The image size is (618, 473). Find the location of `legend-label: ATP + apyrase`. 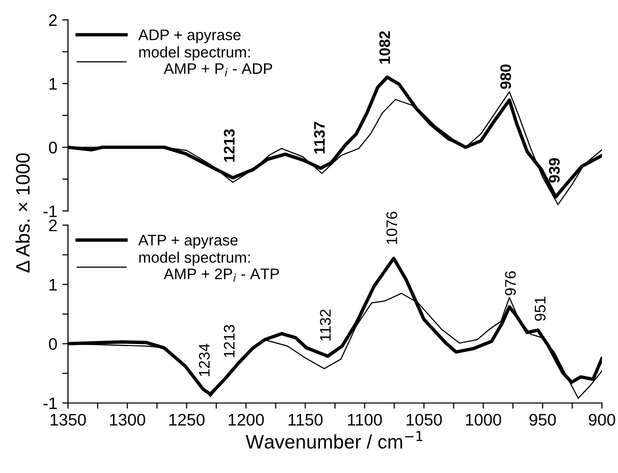

legend-label: ATP + apyrase is located at coordinates (188, 241).